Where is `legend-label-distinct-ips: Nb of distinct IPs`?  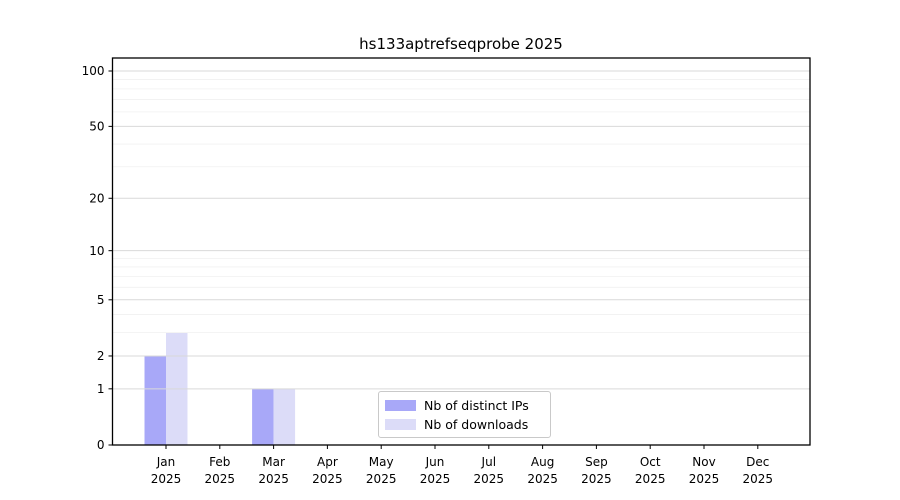 legend-label-distinct-ips: Nb of distinct IPs is located at coordinates (476, 405).